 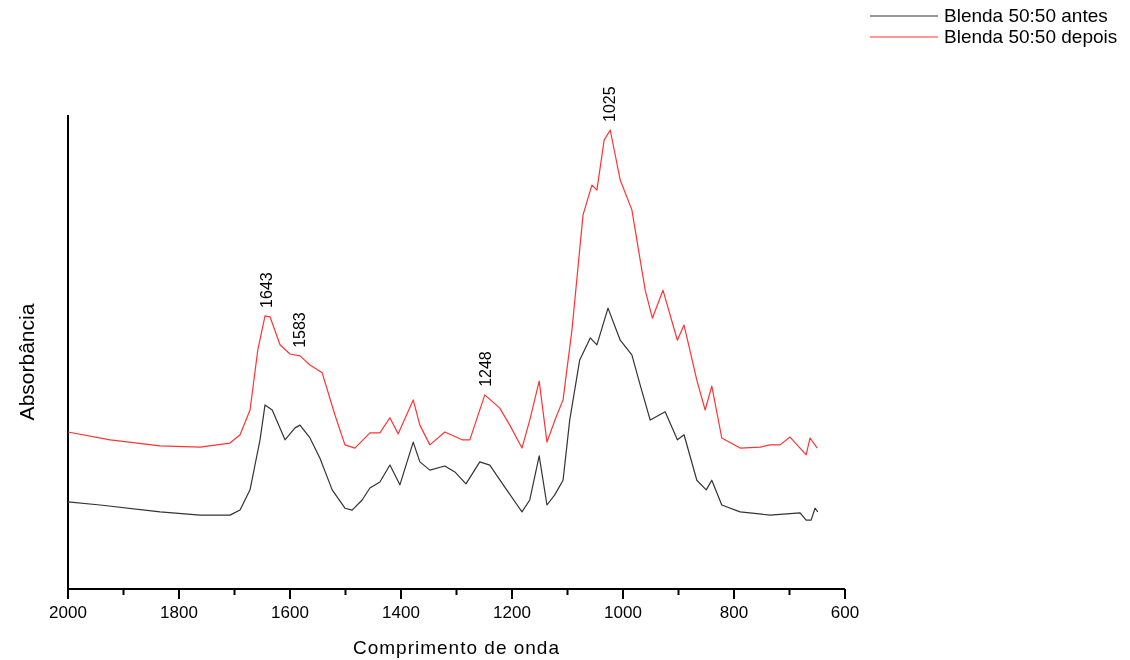 I want to click on annotation: 1025, so click(x=610, y=104).